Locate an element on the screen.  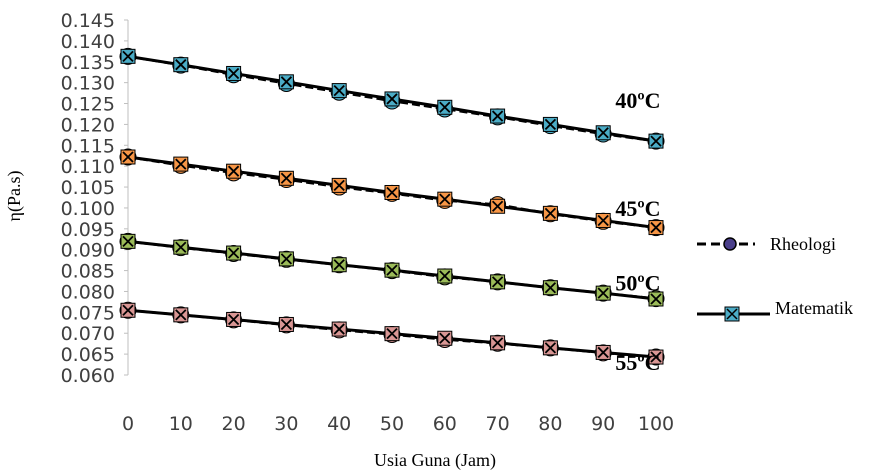
x-axis-ticks: 0 10 20 30 40 50 60 70 80 90 100 is located at coordinates (398, 424).